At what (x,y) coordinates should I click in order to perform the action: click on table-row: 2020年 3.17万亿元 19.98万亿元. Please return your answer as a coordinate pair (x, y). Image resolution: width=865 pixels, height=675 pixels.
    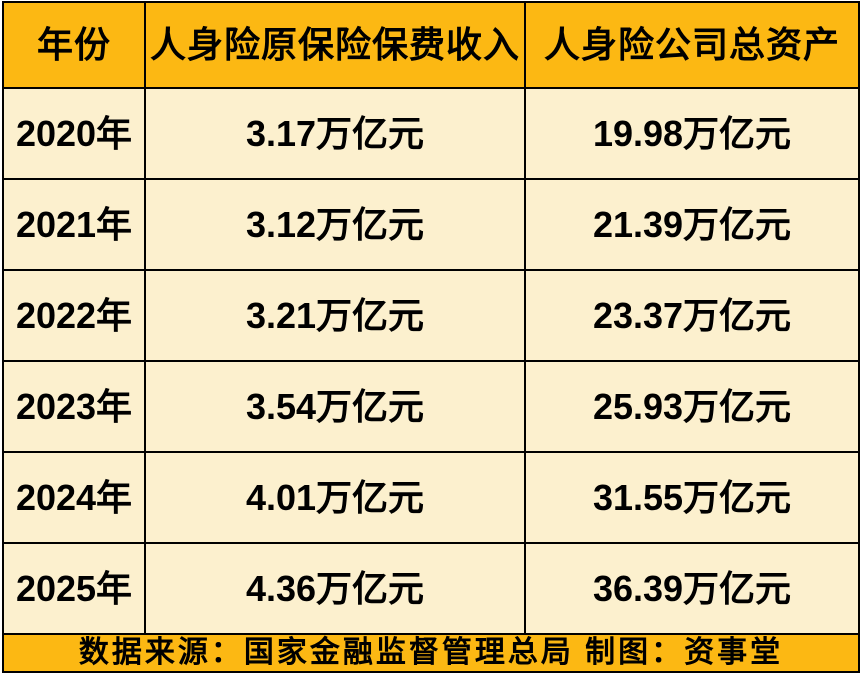
    Looking at the image, I should click on (431, 133).